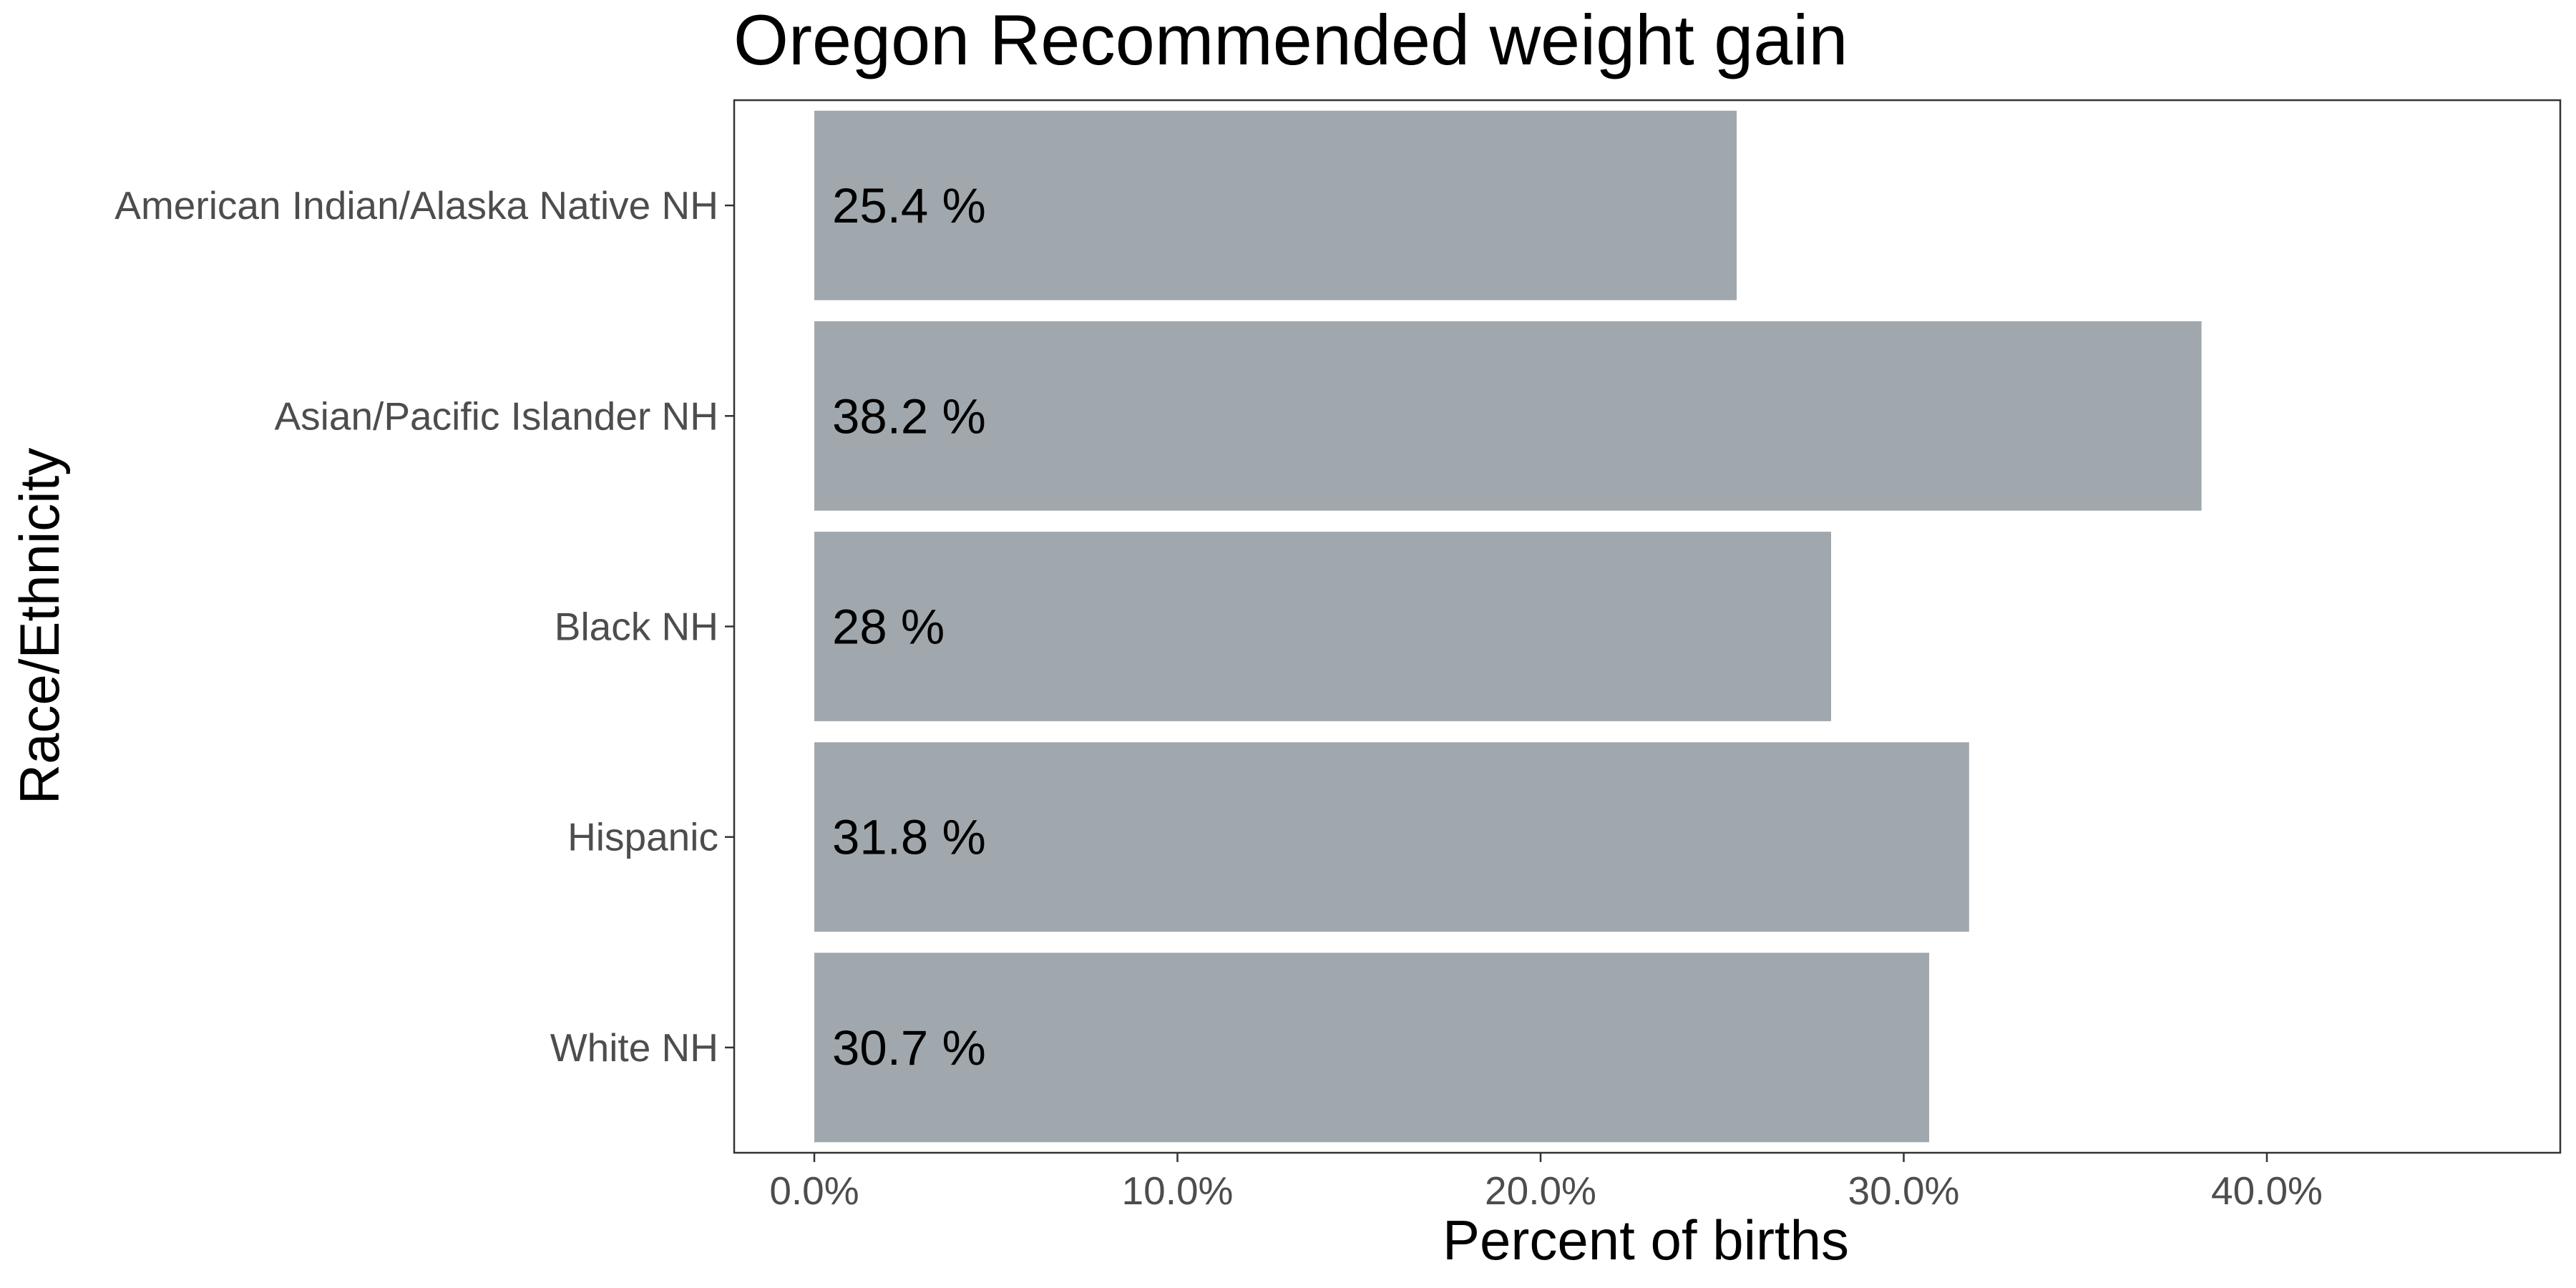 This screenshot has width=2576, height=1288. Describe the element at coordinates (2267, 1191) in the screenshot. I see `x-tick-label-5: 40.0%` at that location.